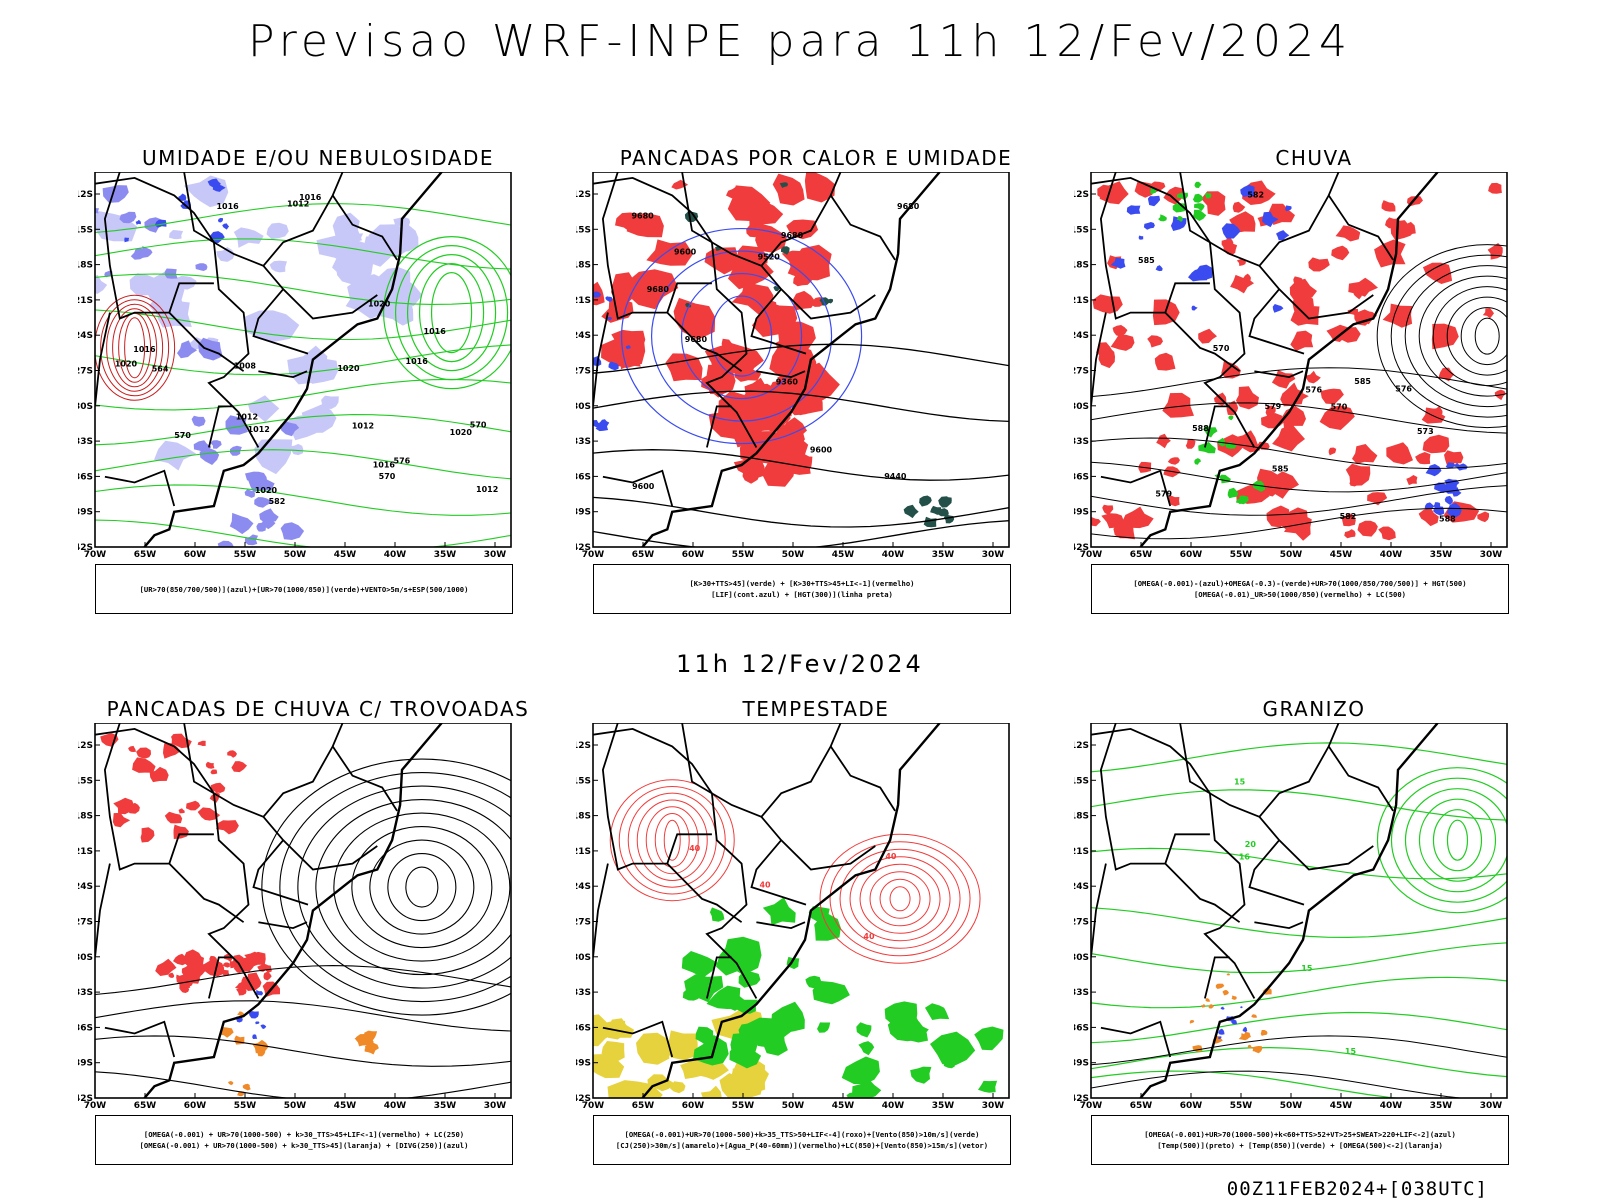  What do you see at coordinates (583, 442) in the screenshot?
I see `lat-label: 33S` at bounding box center [583, 442].